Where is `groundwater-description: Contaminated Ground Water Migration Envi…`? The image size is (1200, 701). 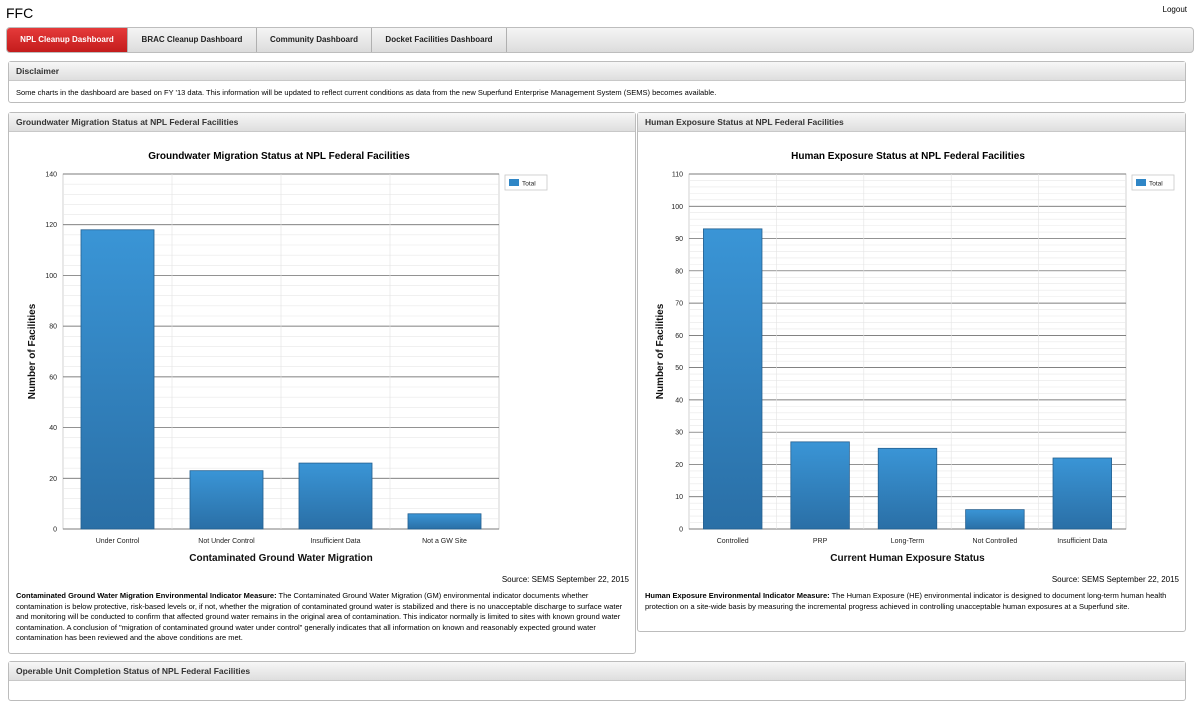
groundwater-description: Contaminated Ground Water Migration Envi… is located at coordinates (322, 617).